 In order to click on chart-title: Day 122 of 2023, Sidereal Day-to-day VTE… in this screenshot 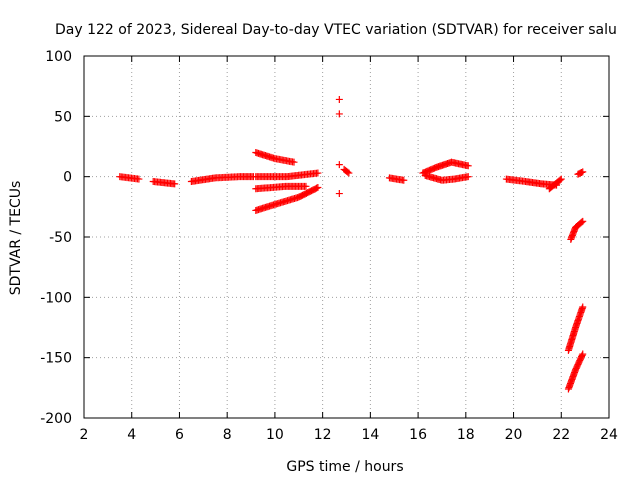, I will do `click(336, 30)`.